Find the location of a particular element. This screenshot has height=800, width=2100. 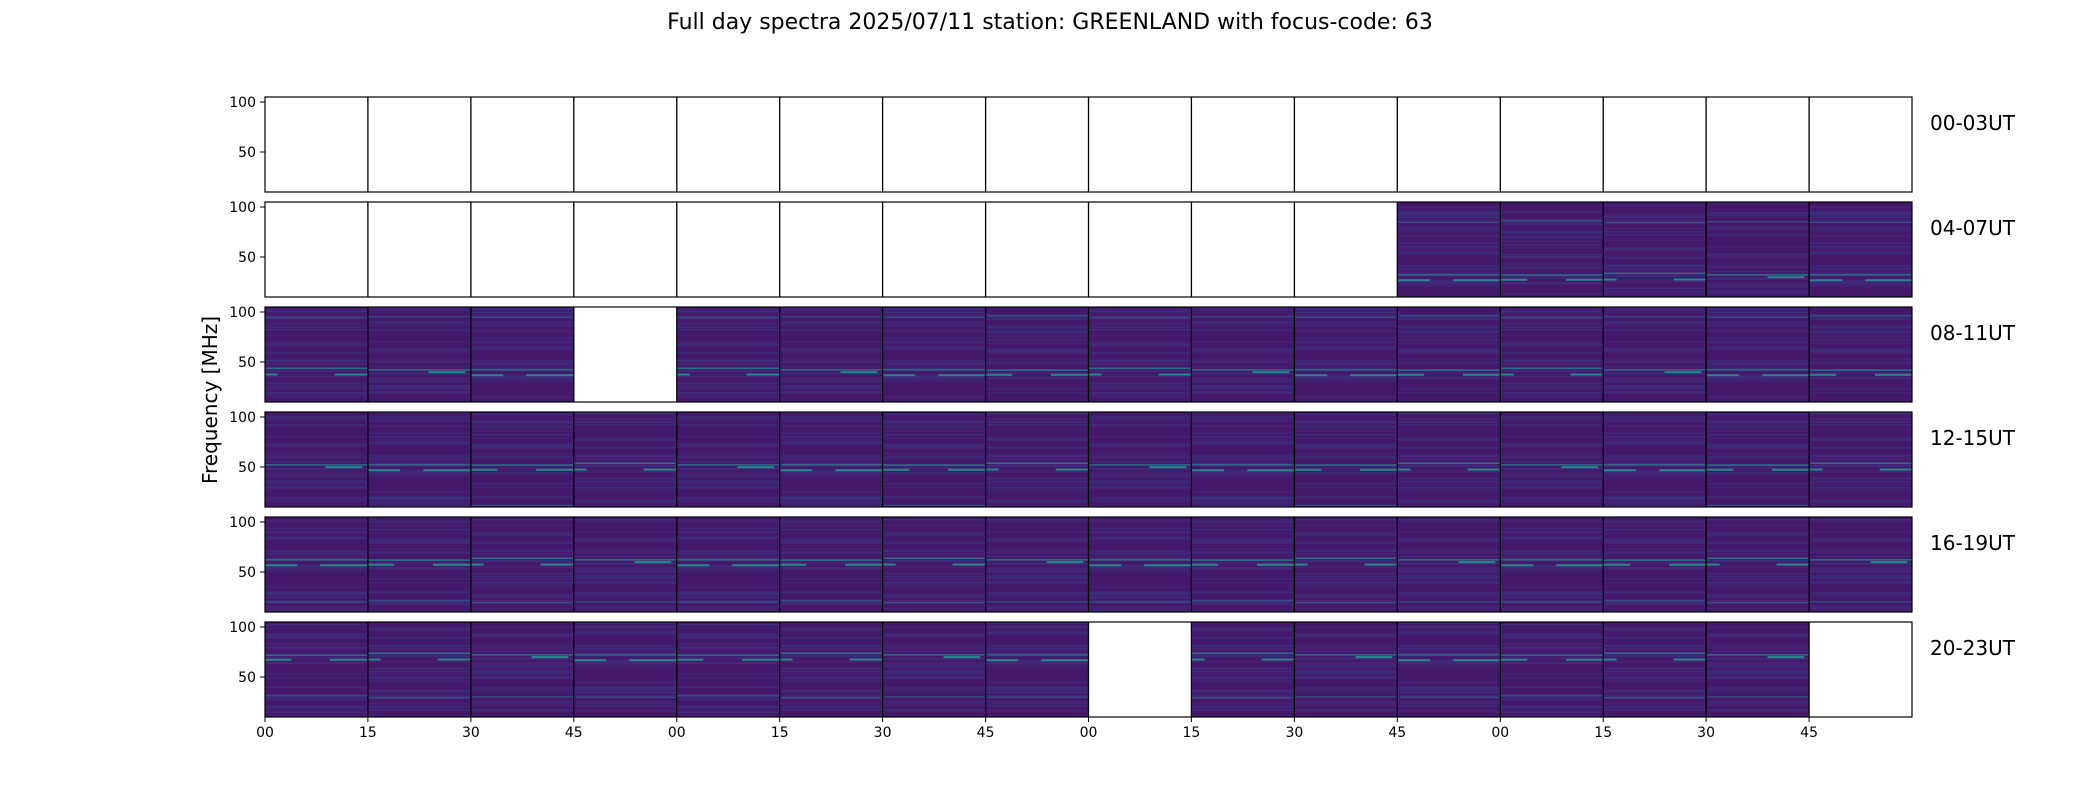

panel-time-label: 20-23UT is located at coordinates (1972, 648).